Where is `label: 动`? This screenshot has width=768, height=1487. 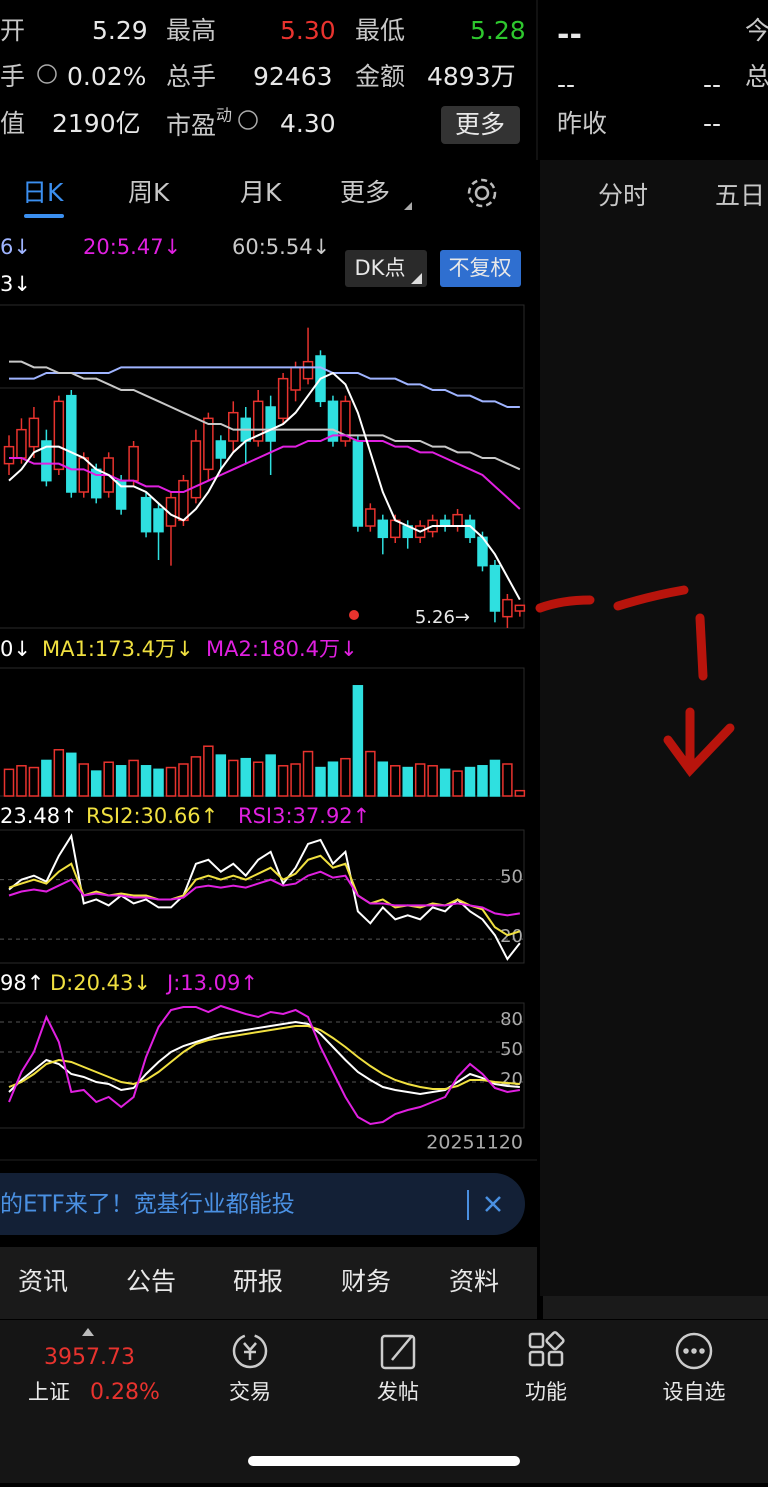
label: 动 is located at coordinates (224, 115).